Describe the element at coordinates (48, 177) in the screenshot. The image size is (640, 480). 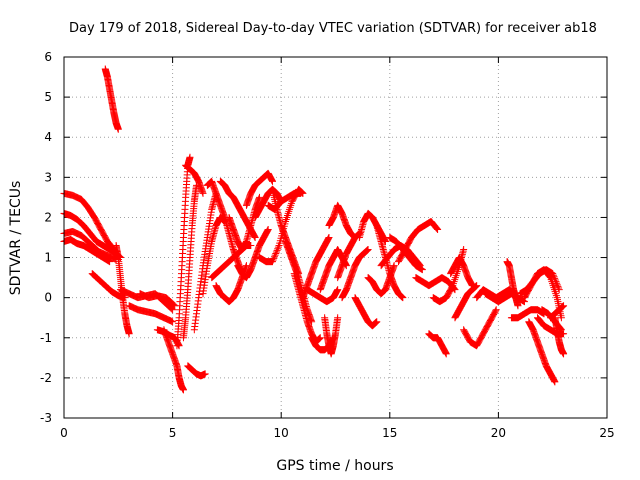
I see `y-tick-label: 3` at that location.